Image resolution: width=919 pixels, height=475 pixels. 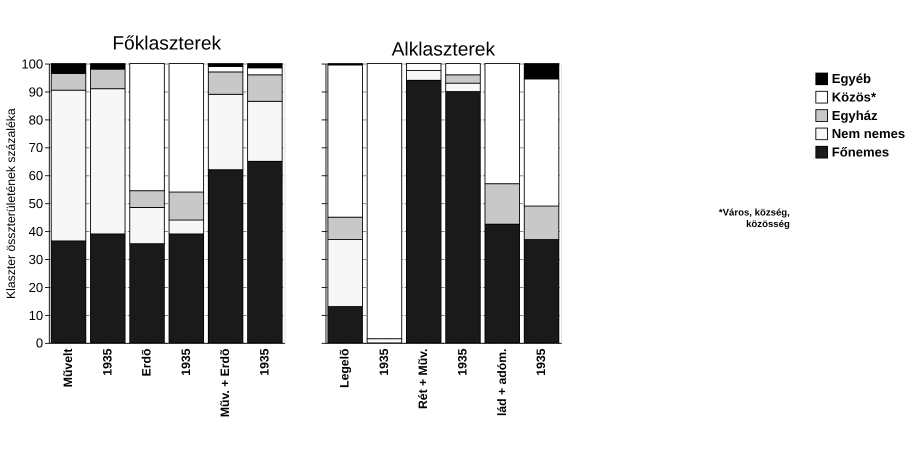 I want to click on x-tick-label: Rét + Mũv., so click(x=423, y=379).